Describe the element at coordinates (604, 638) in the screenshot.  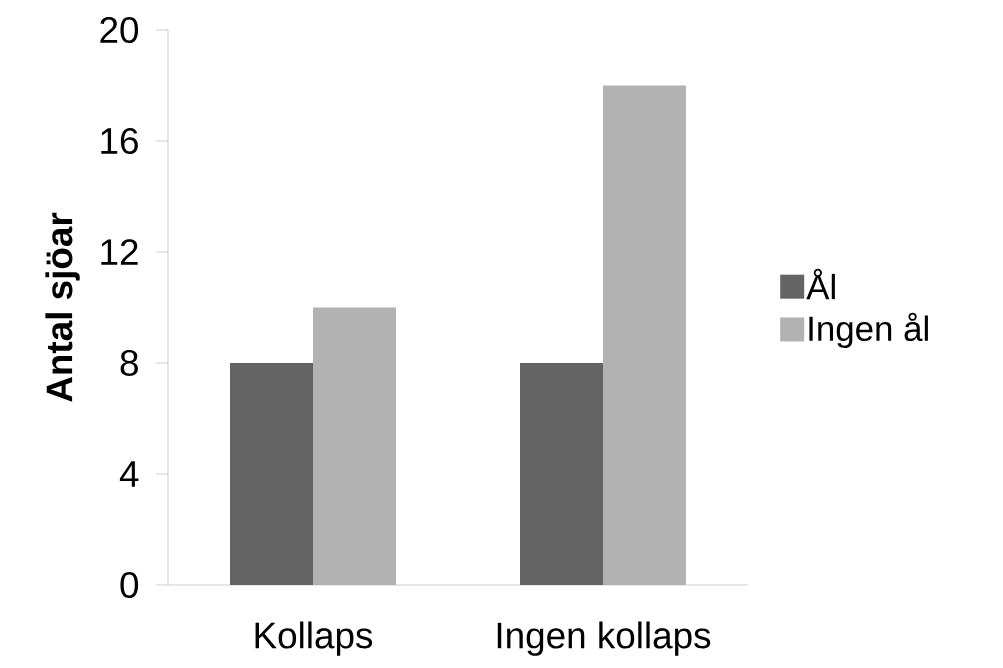
I see `x-tick-label: Ingen kollaps` at that location.